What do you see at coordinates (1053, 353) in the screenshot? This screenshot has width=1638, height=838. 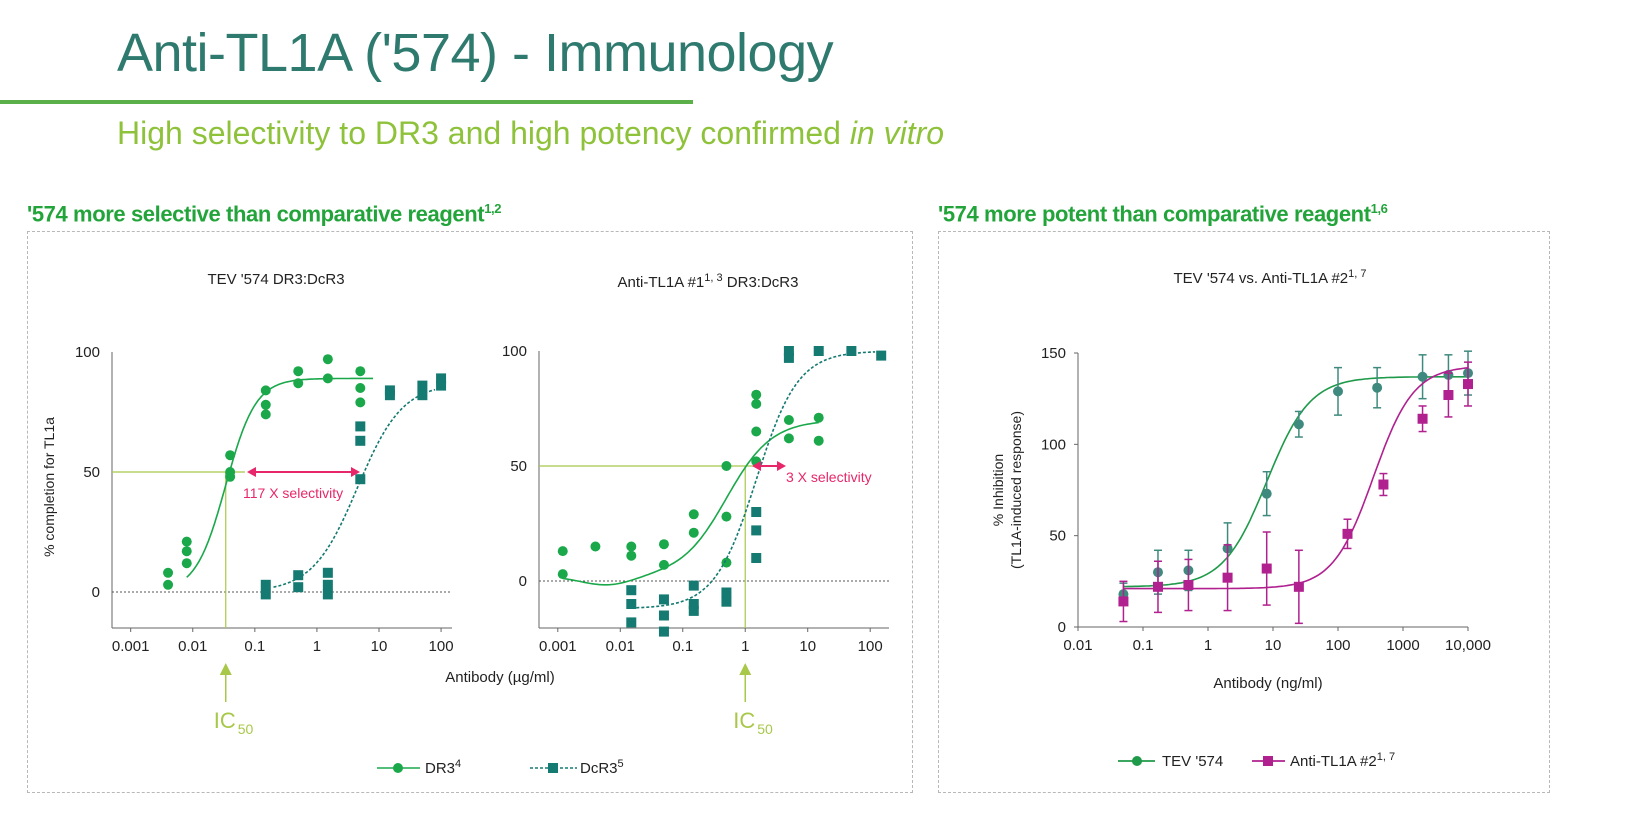 I see `chart-2-ytick-label: 150` at bounding box center [1053, 353].